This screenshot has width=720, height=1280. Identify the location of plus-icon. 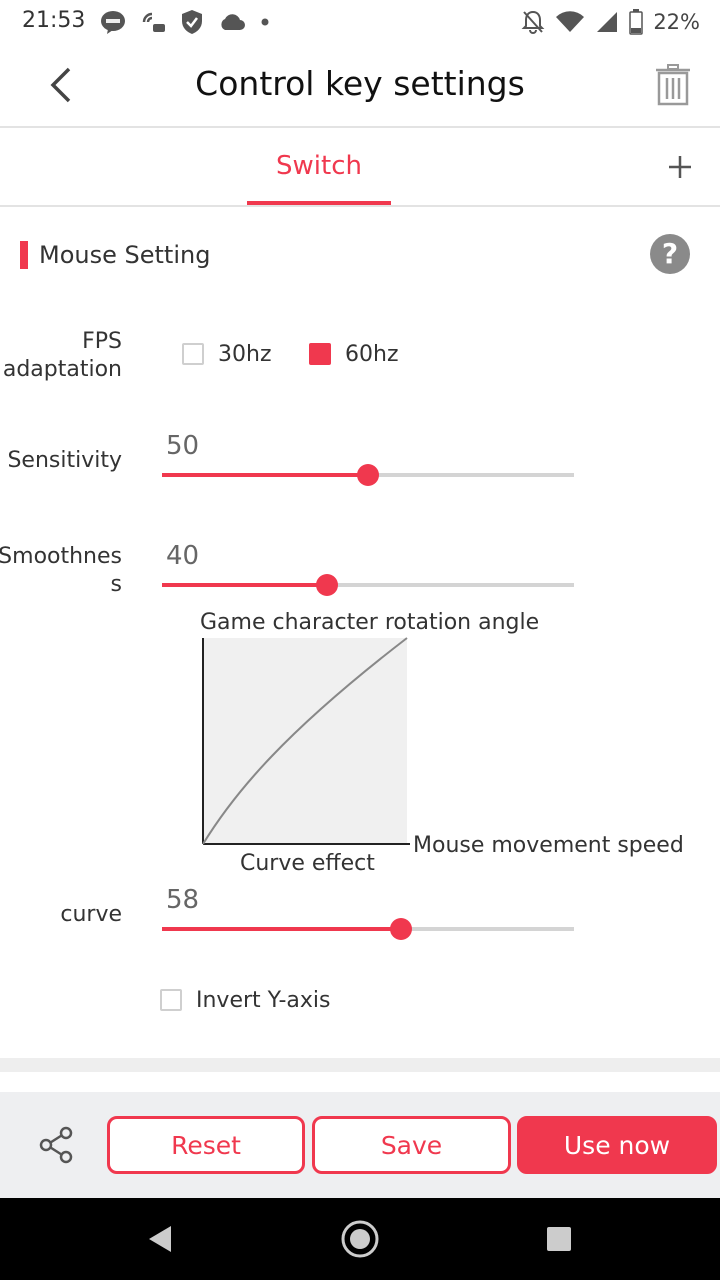
(680, 167).